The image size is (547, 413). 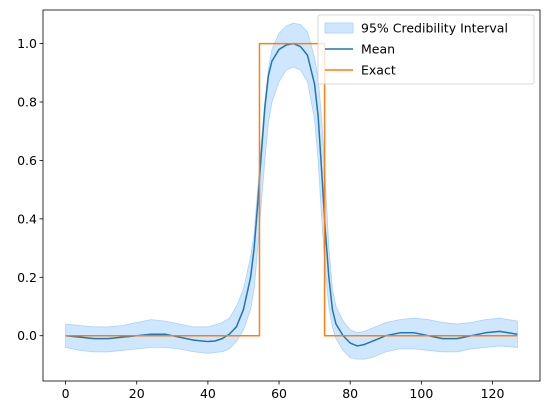 I want to click on legend-box, so click(x=426, y=49).